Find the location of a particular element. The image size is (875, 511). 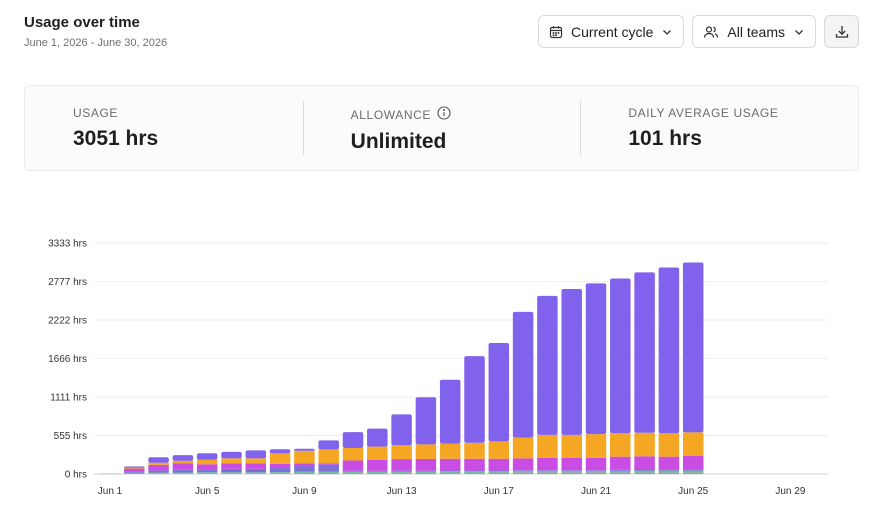

x-tick-label: Jun 21 is located at coordinates (596, 491).